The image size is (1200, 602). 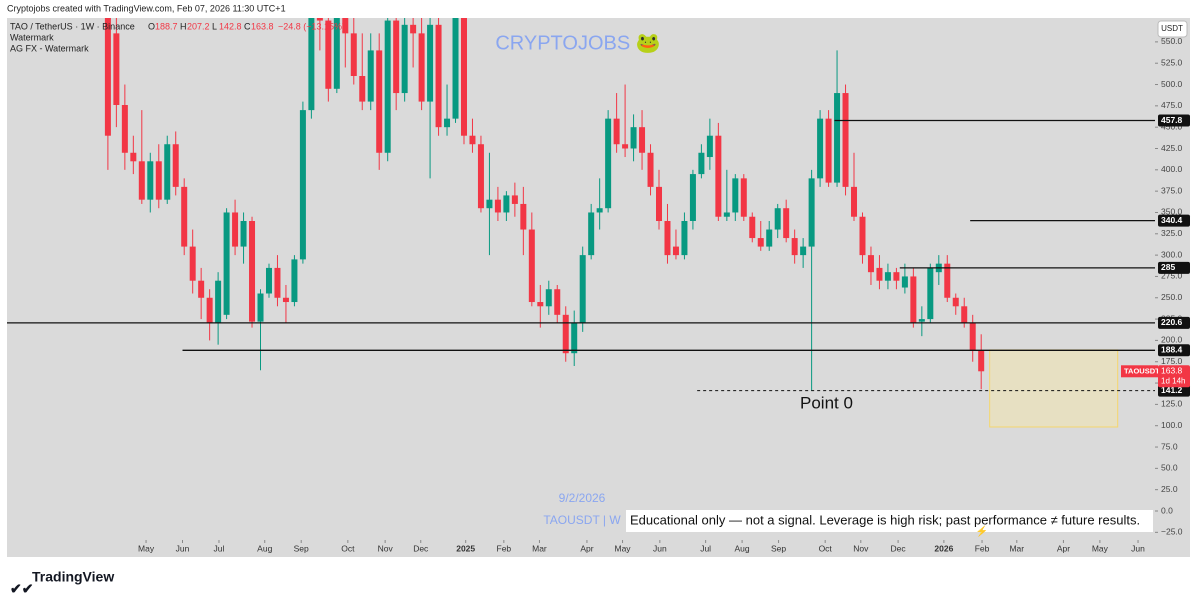 I want to click on currency: USDT, so click(x=1172, y=28).